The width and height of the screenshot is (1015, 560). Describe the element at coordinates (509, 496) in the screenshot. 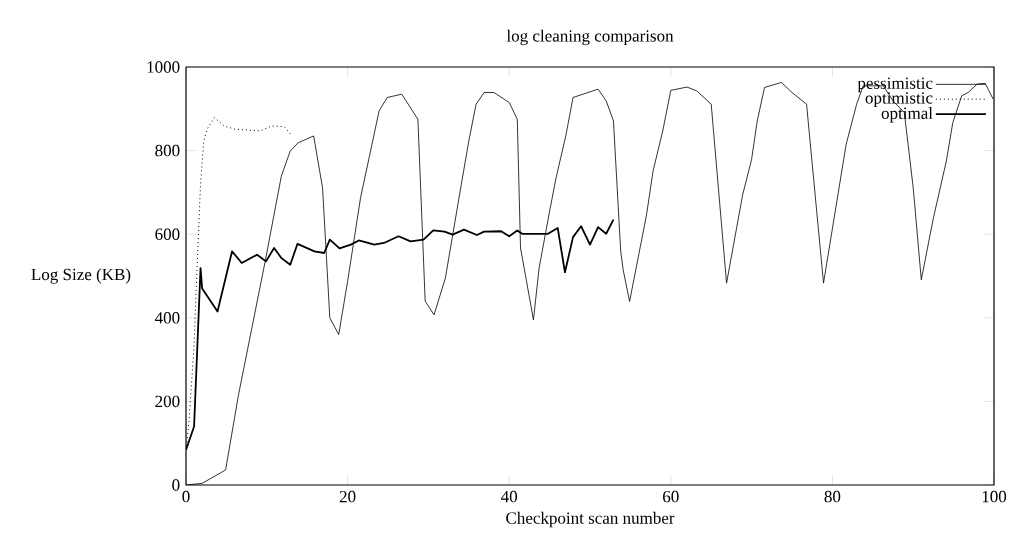

I see `x-tick-label: 40` at that location.